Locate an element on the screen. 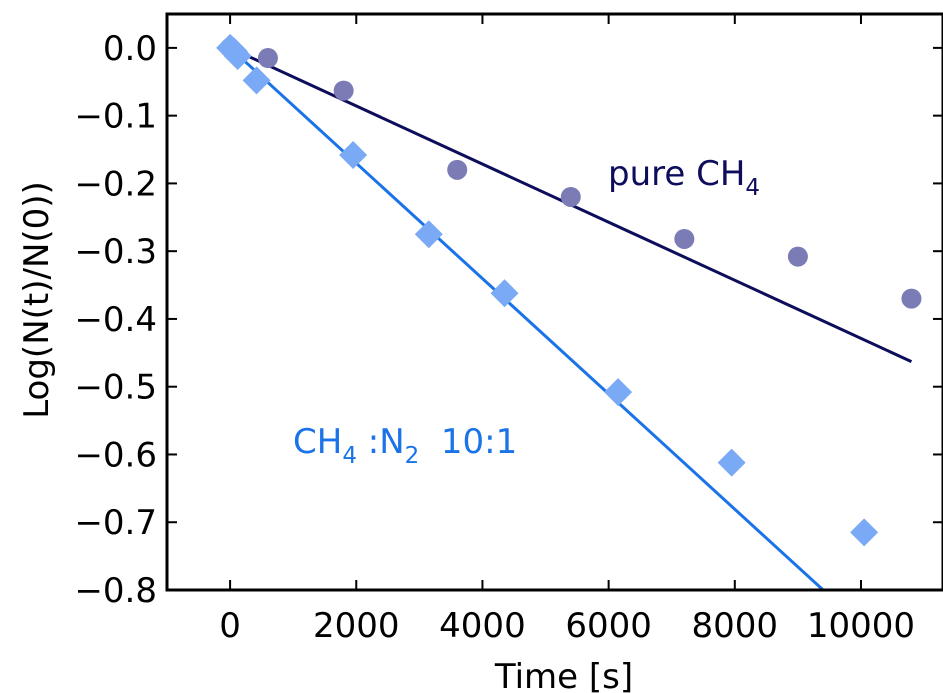  annotation-ch4-n2-sub: 4 is located at coordinates (349, 456).